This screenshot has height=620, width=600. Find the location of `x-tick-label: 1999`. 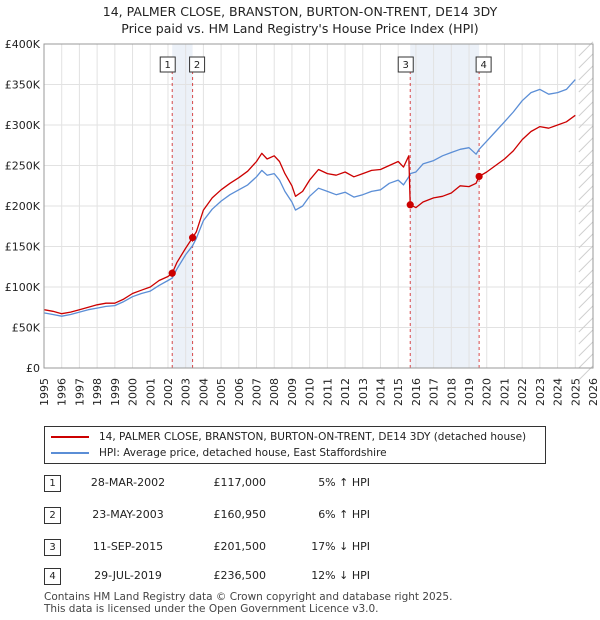

x-tick-label: 1999 is located at coordinates (115, 392).